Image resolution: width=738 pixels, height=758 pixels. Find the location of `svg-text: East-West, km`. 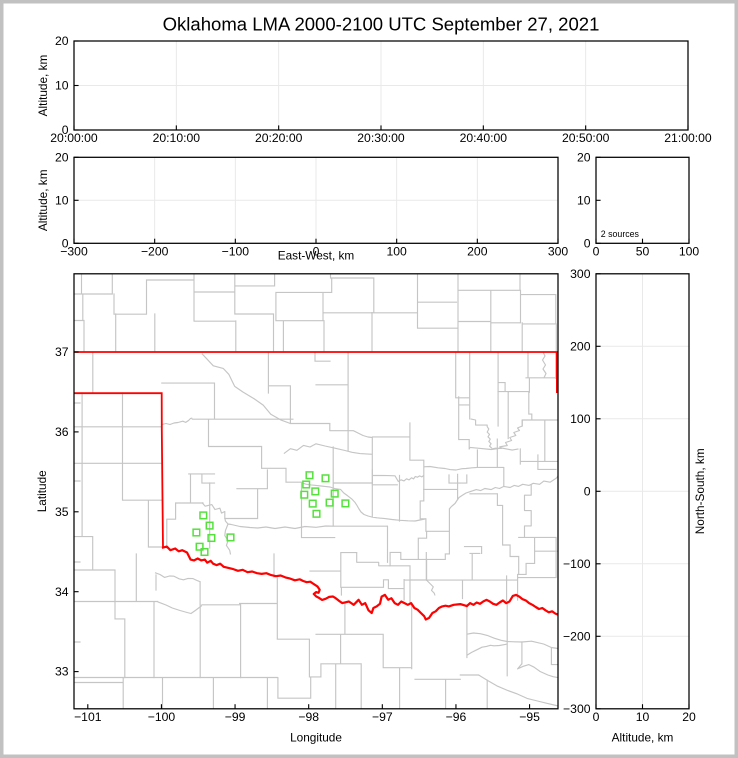

svg-text: East-West, km is located at coordinates (316, 256).